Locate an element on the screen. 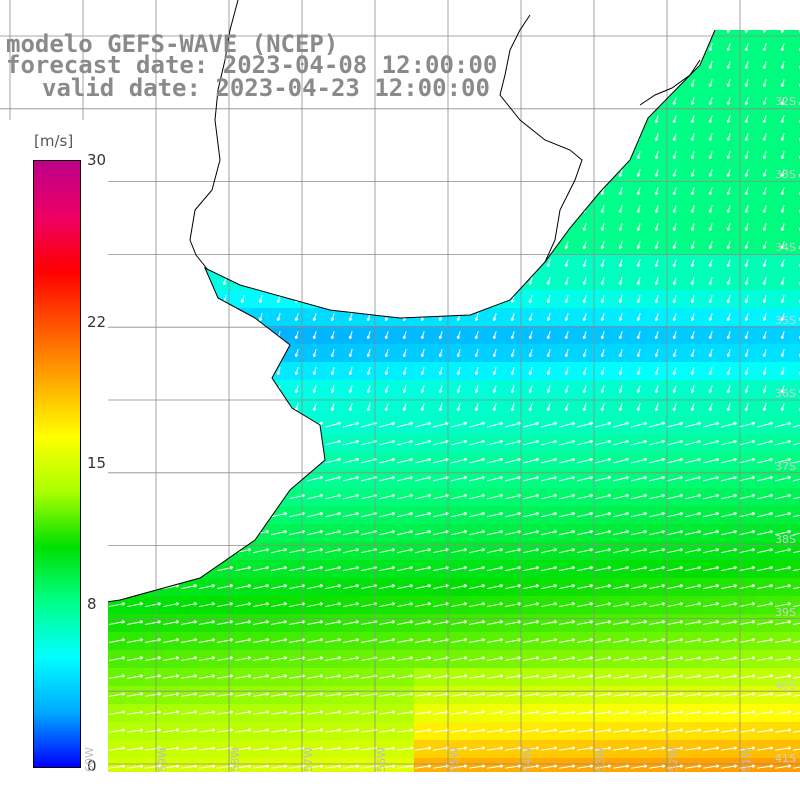 This screenshot has height=800, width=800. longitude-label: 51W is located at coordinates (746, 759).